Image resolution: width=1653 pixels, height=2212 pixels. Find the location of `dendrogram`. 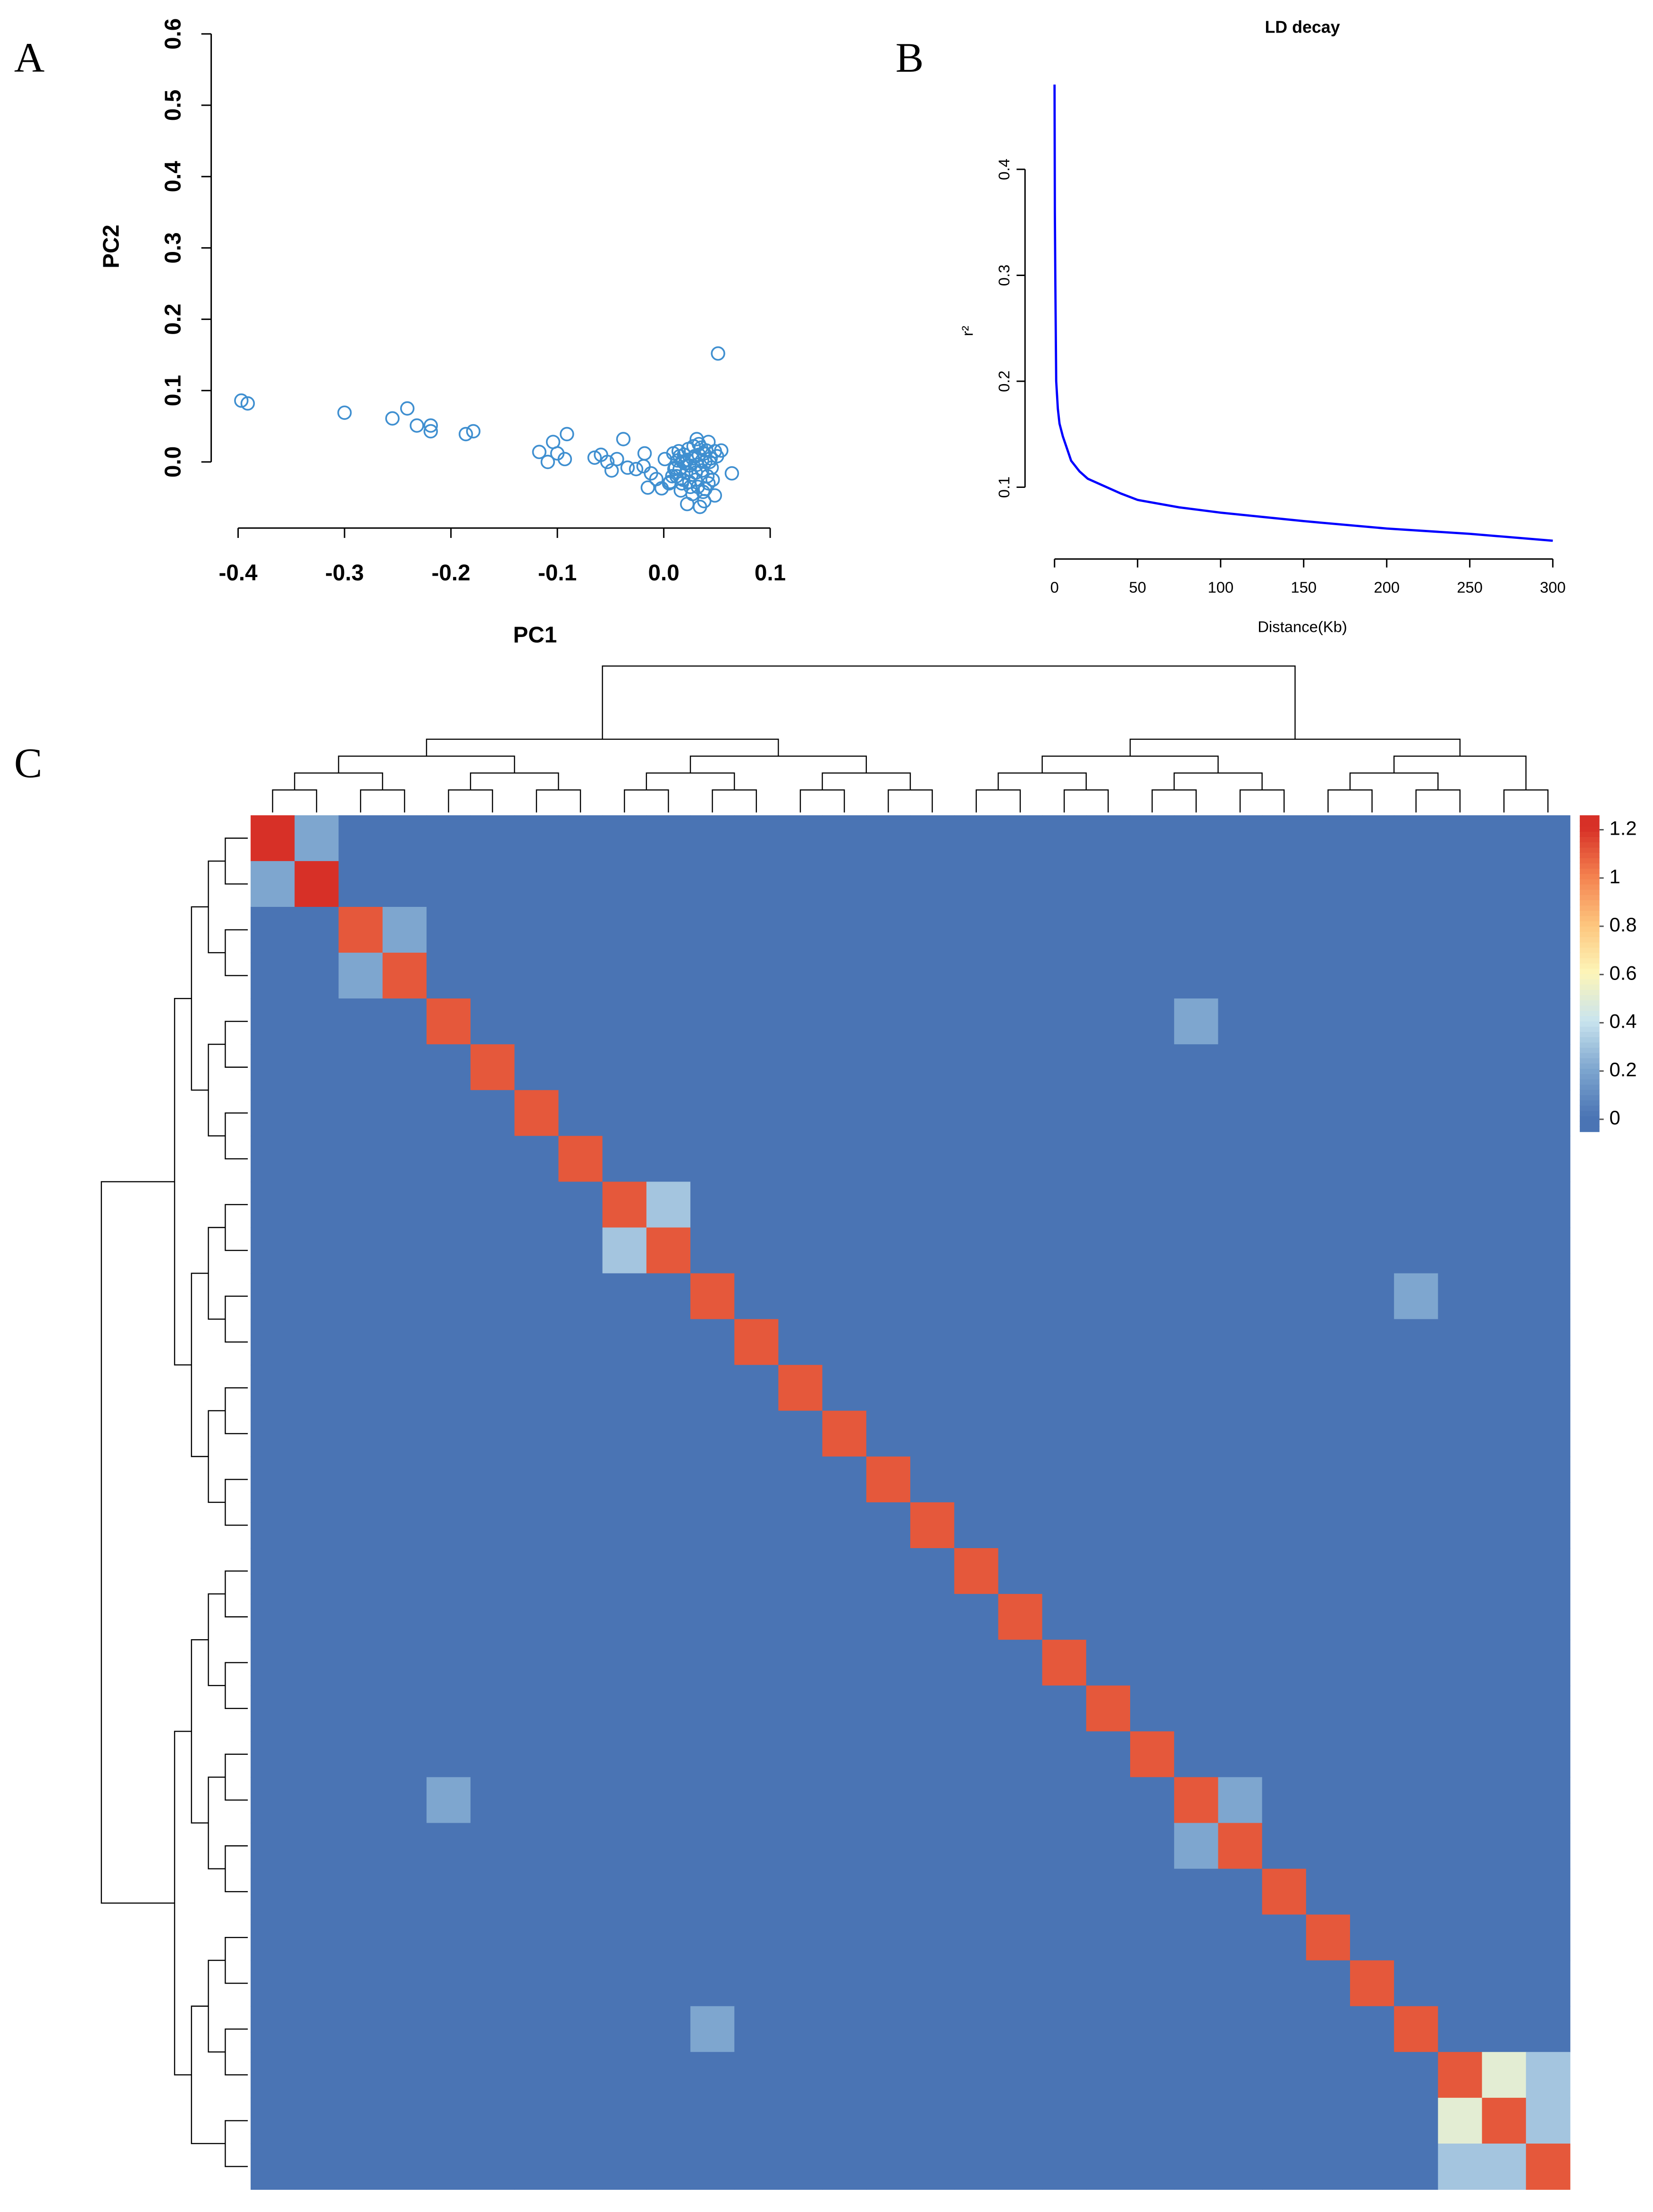

dendrogram is located at coordinates (949, 702).